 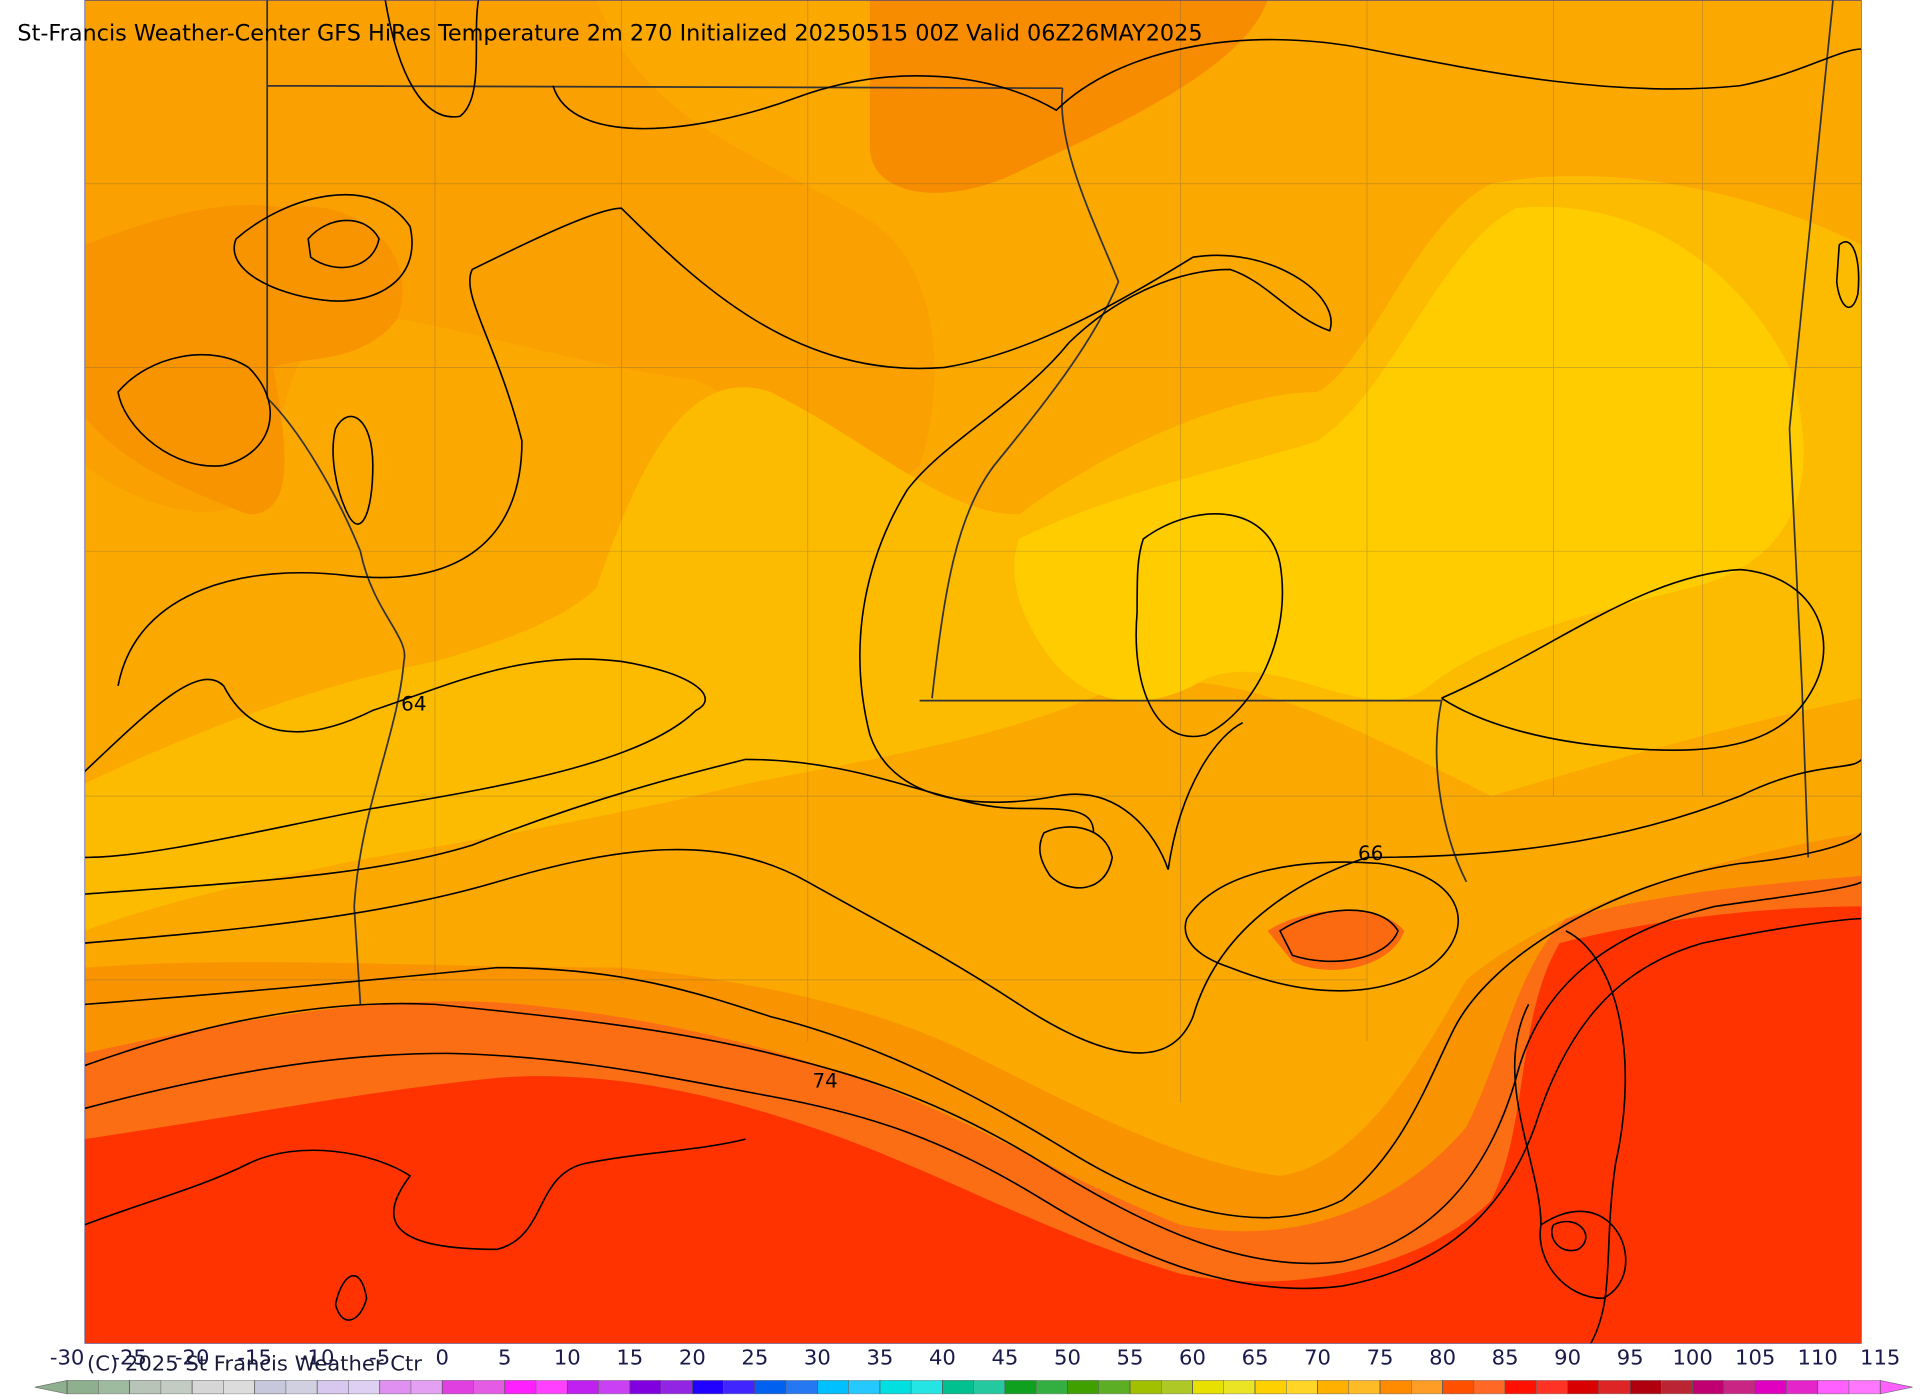 What do you see at coordinates (879, 1358) in the screenshot?
I see `colorbar-tick-label: 35` at bounding box center [879, 1358].